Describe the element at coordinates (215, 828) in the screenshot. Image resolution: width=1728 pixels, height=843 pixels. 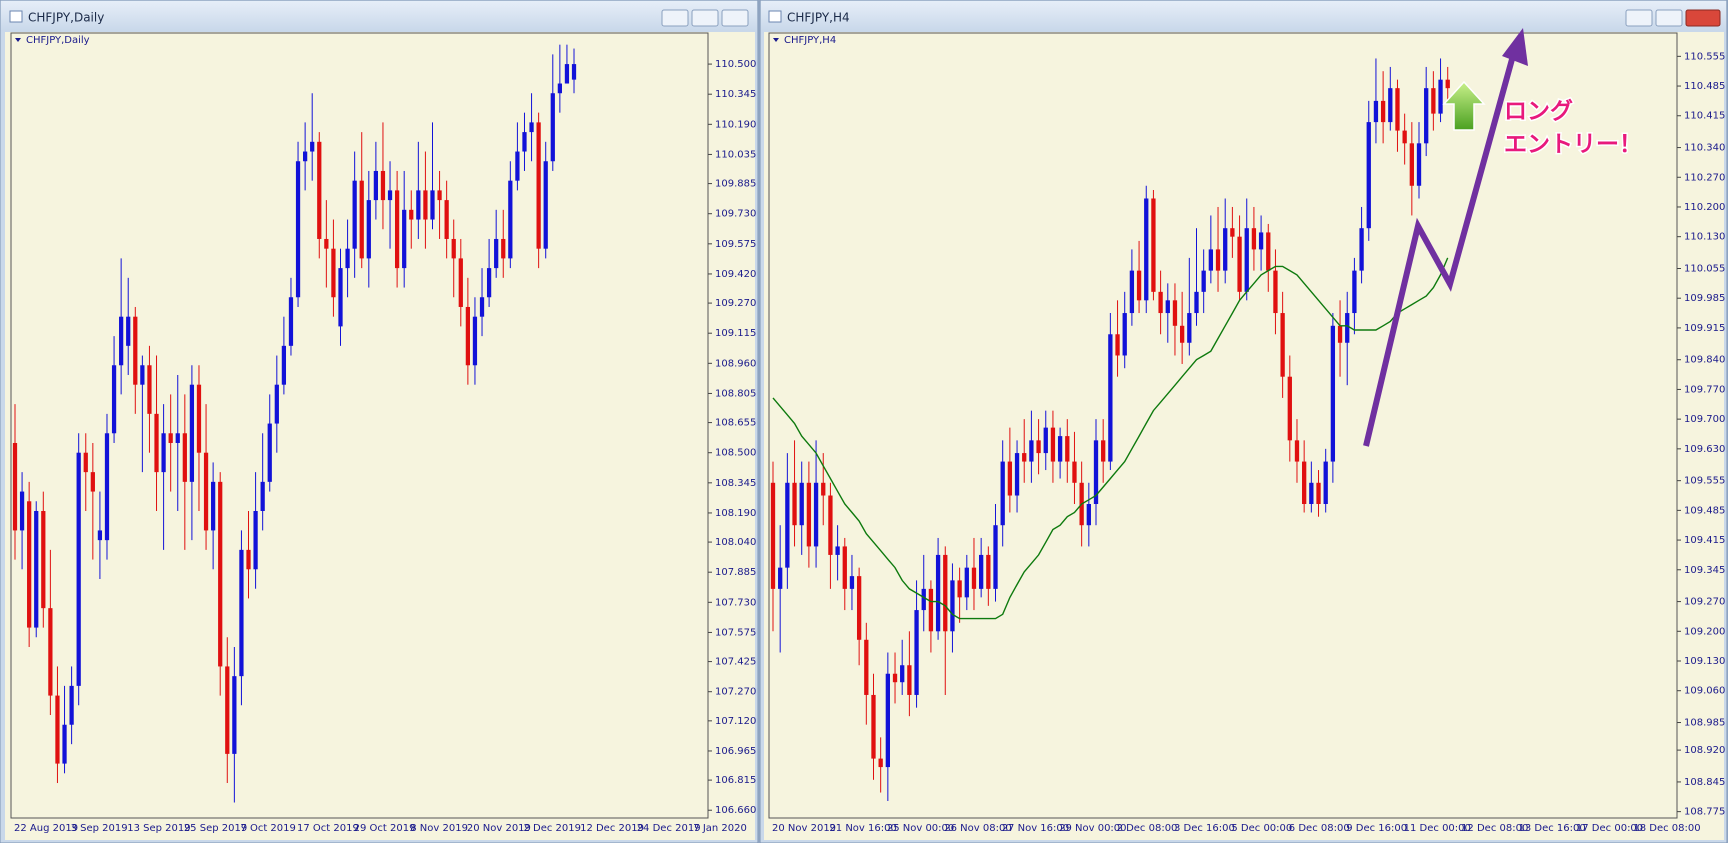
I see `x-tick-label: 25 Sep 2019` at that location.